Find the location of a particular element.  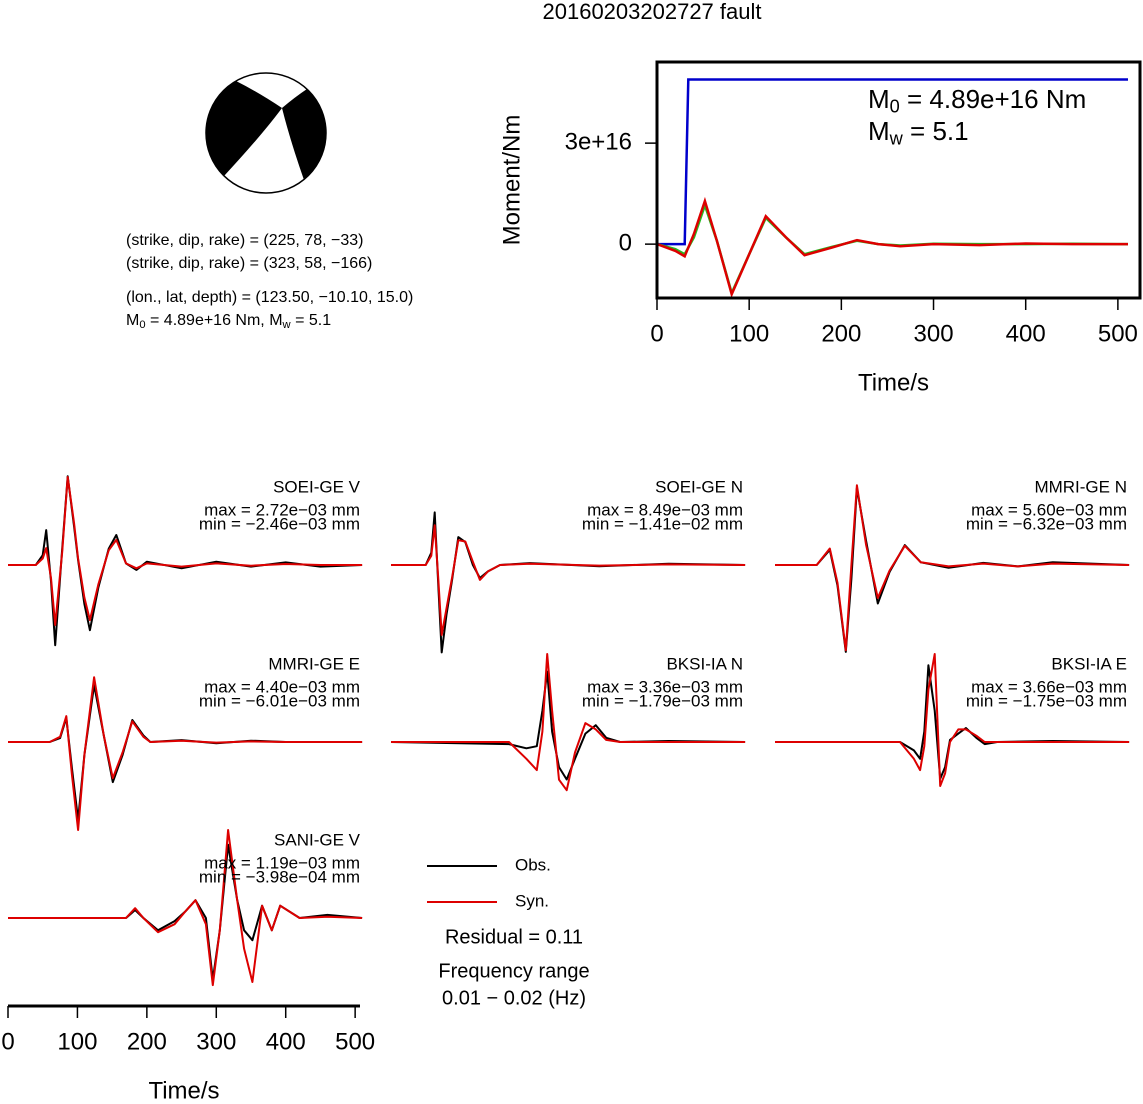

legend-label: Syn. is located at coordinates (532, 900).